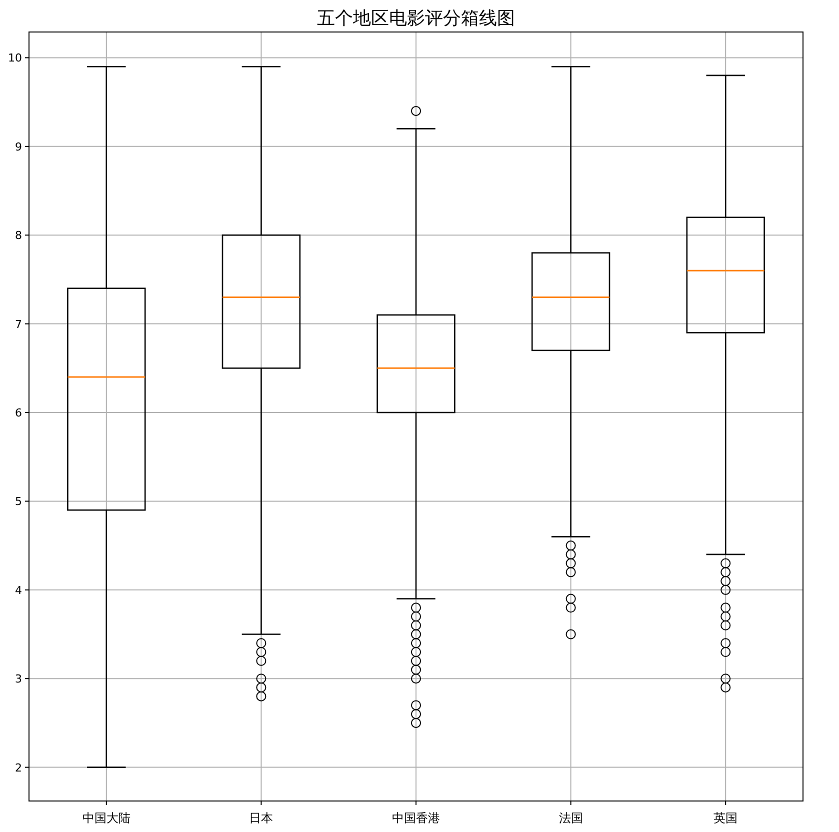  I want to click on x-tick-label: 英国, so click(726, 818).